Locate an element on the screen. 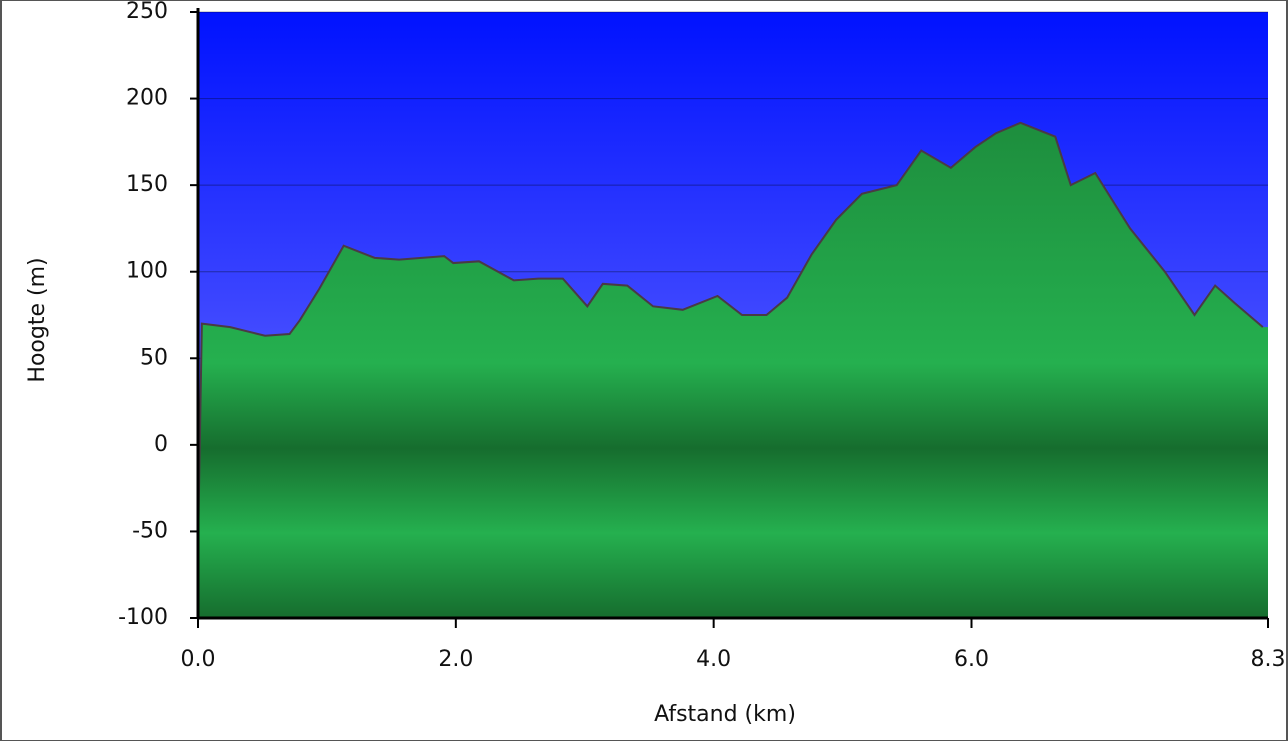 The image size is (1288, 741). y-tick-label: 100 is located at coordinates (147, 271).